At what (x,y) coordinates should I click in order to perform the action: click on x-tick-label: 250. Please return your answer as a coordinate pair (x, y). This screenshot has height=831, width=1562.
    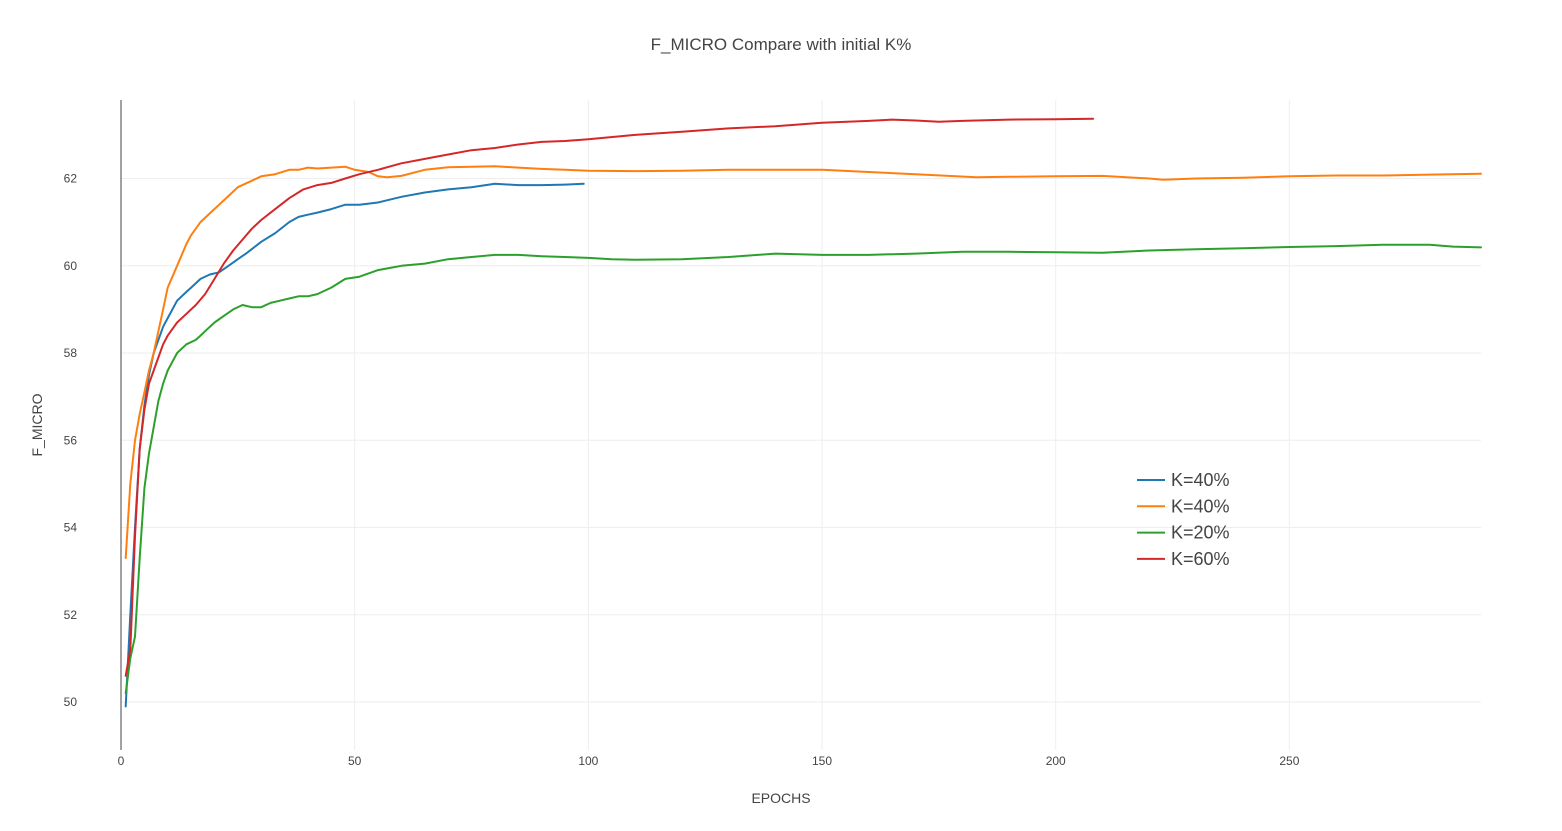
    Looking at the image, I should click on (1289, 761).